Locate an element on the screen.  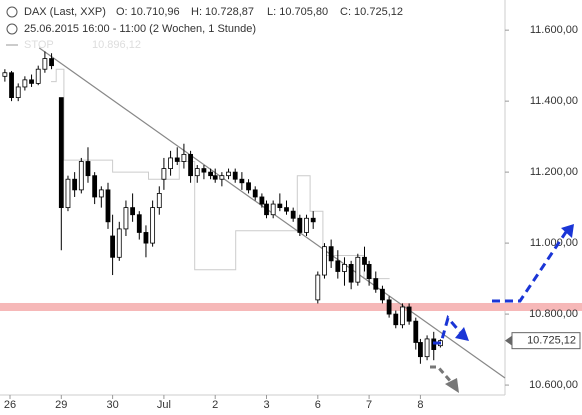
last-price-pointer is located at coordinates (508, 340).